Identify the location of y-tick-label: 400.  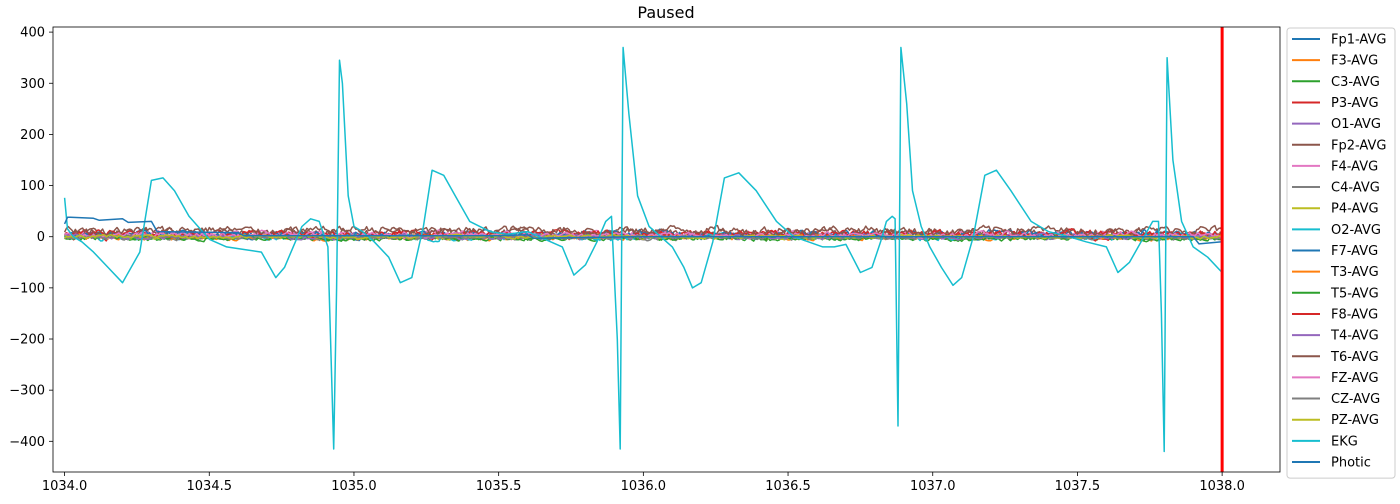
(32, 33).